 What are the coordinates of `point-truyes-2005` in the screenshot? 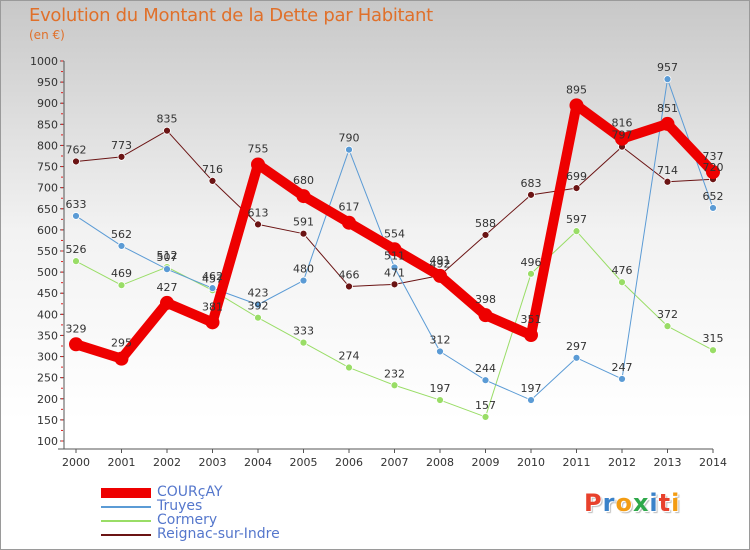 It's located at (303, 280).